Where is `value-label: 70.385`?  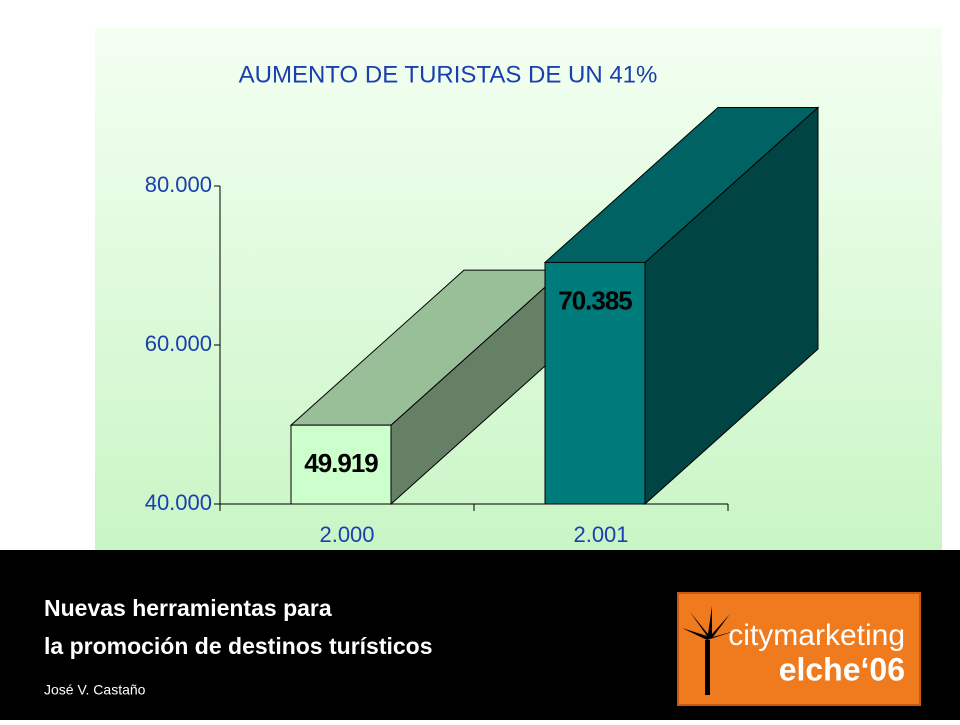
value-label: 70.385 is located at coordinates (595, 300).